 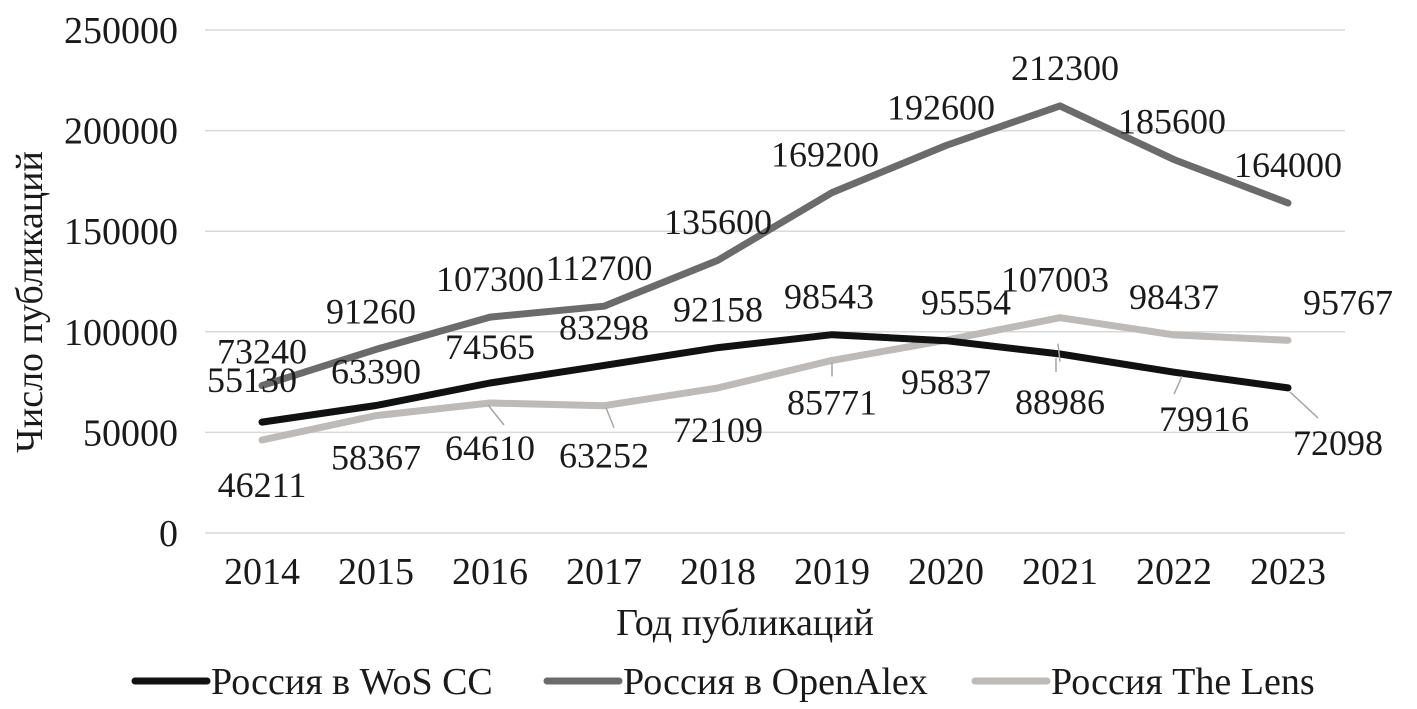 What do you see at coordinates (262, 352) in the screenshot?
I see `data-label: 73240` at bounding box center [262, 352].